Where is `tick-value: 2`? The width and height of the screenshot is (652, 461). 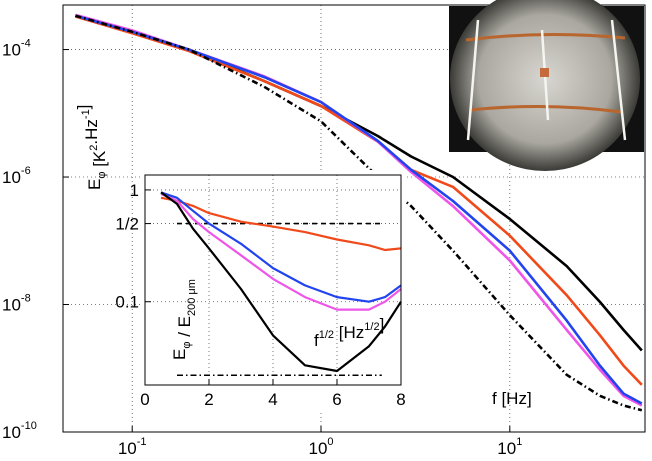 tick-value: 2 is located at coordinates (208, 399).